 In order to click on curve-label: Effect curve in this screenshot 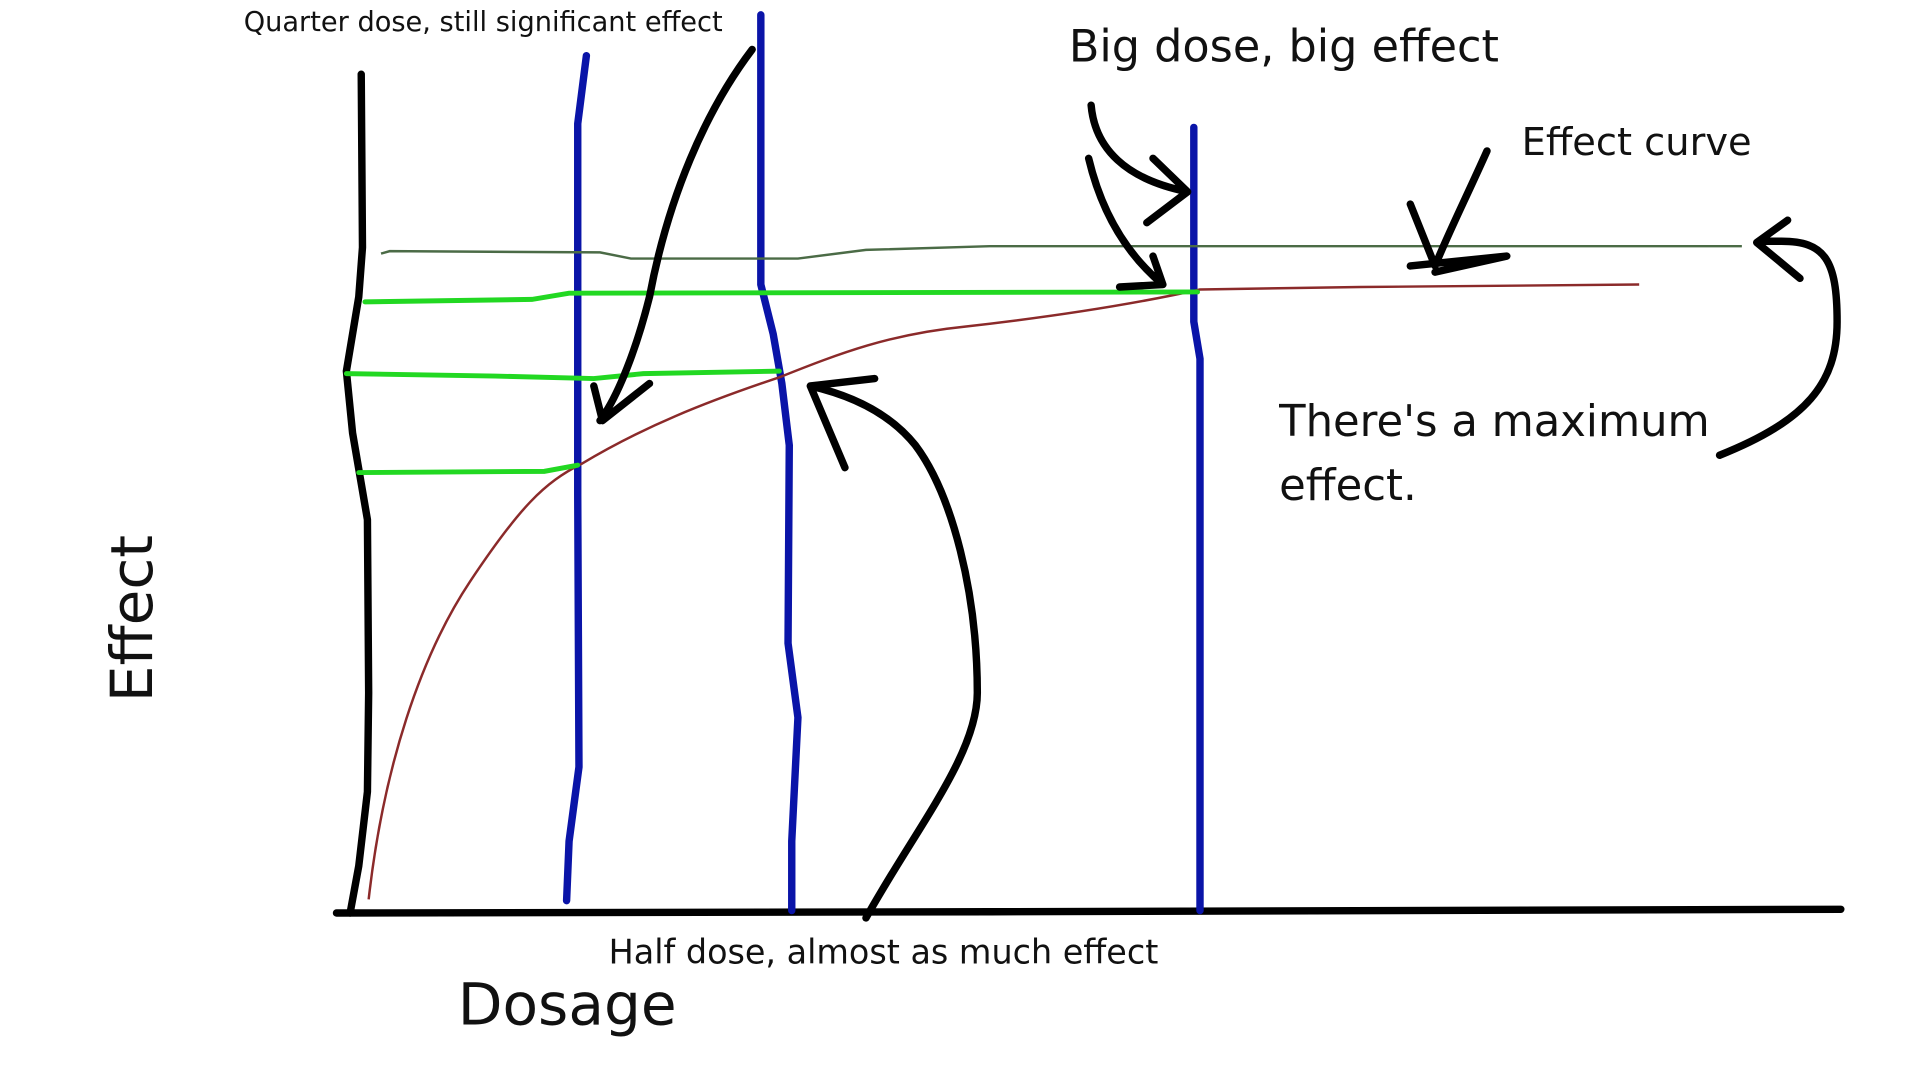, I will do `click(1637, 142)`.